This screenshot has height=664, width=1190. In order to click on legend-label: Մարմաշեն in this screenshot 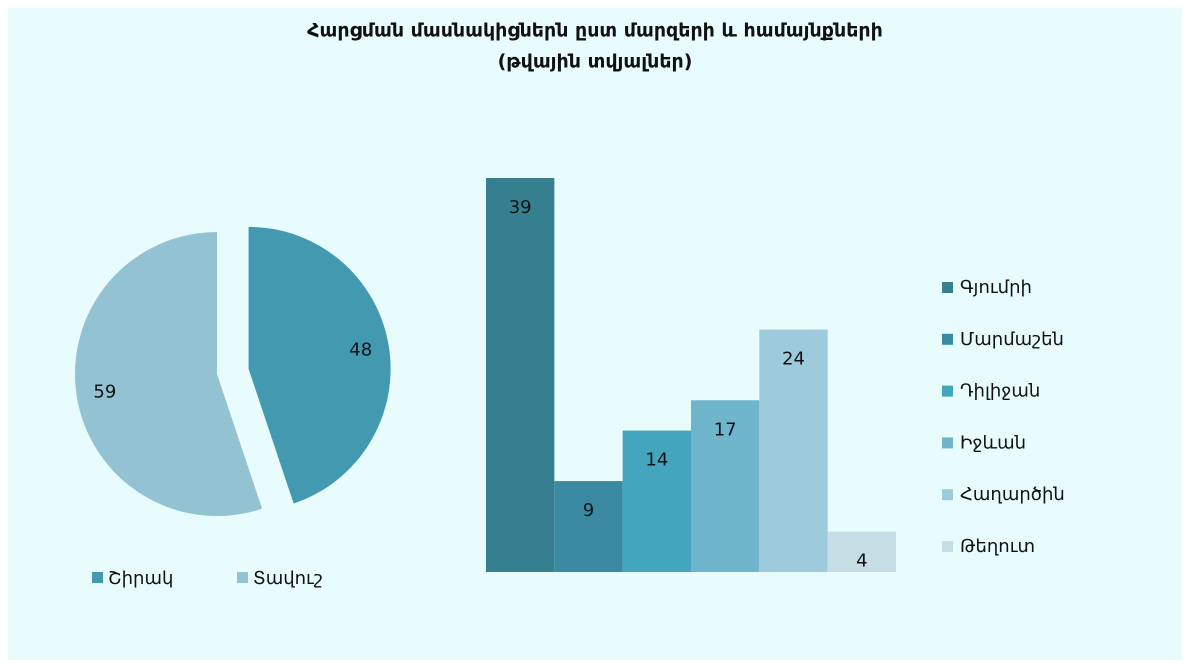, I will do `click(1012, 339)`.